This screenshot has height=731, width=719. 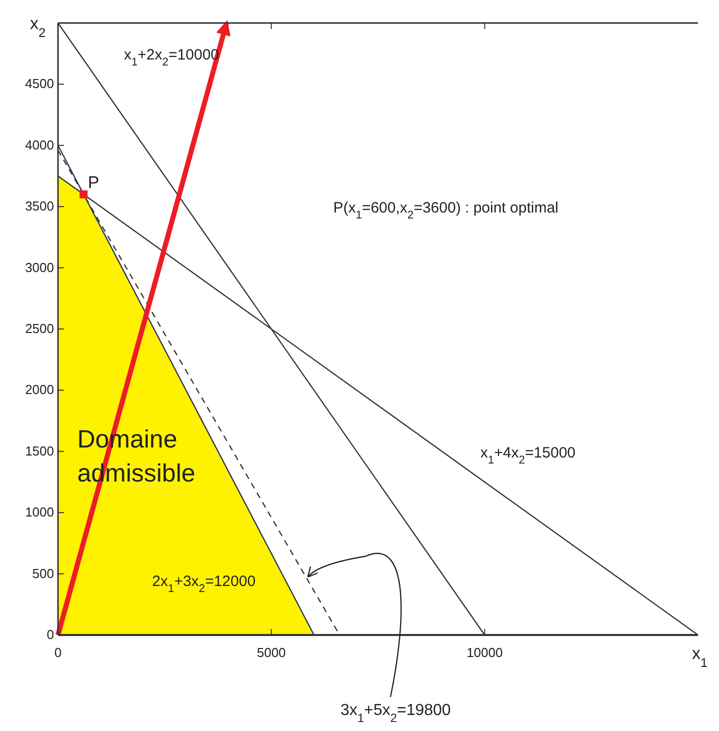 What do you see at coordinates (395, 713) in the screenshot?
I see `annotation: 3x$_{1}$+5x$_{2}$=19800` at bounding box center [395, 713].